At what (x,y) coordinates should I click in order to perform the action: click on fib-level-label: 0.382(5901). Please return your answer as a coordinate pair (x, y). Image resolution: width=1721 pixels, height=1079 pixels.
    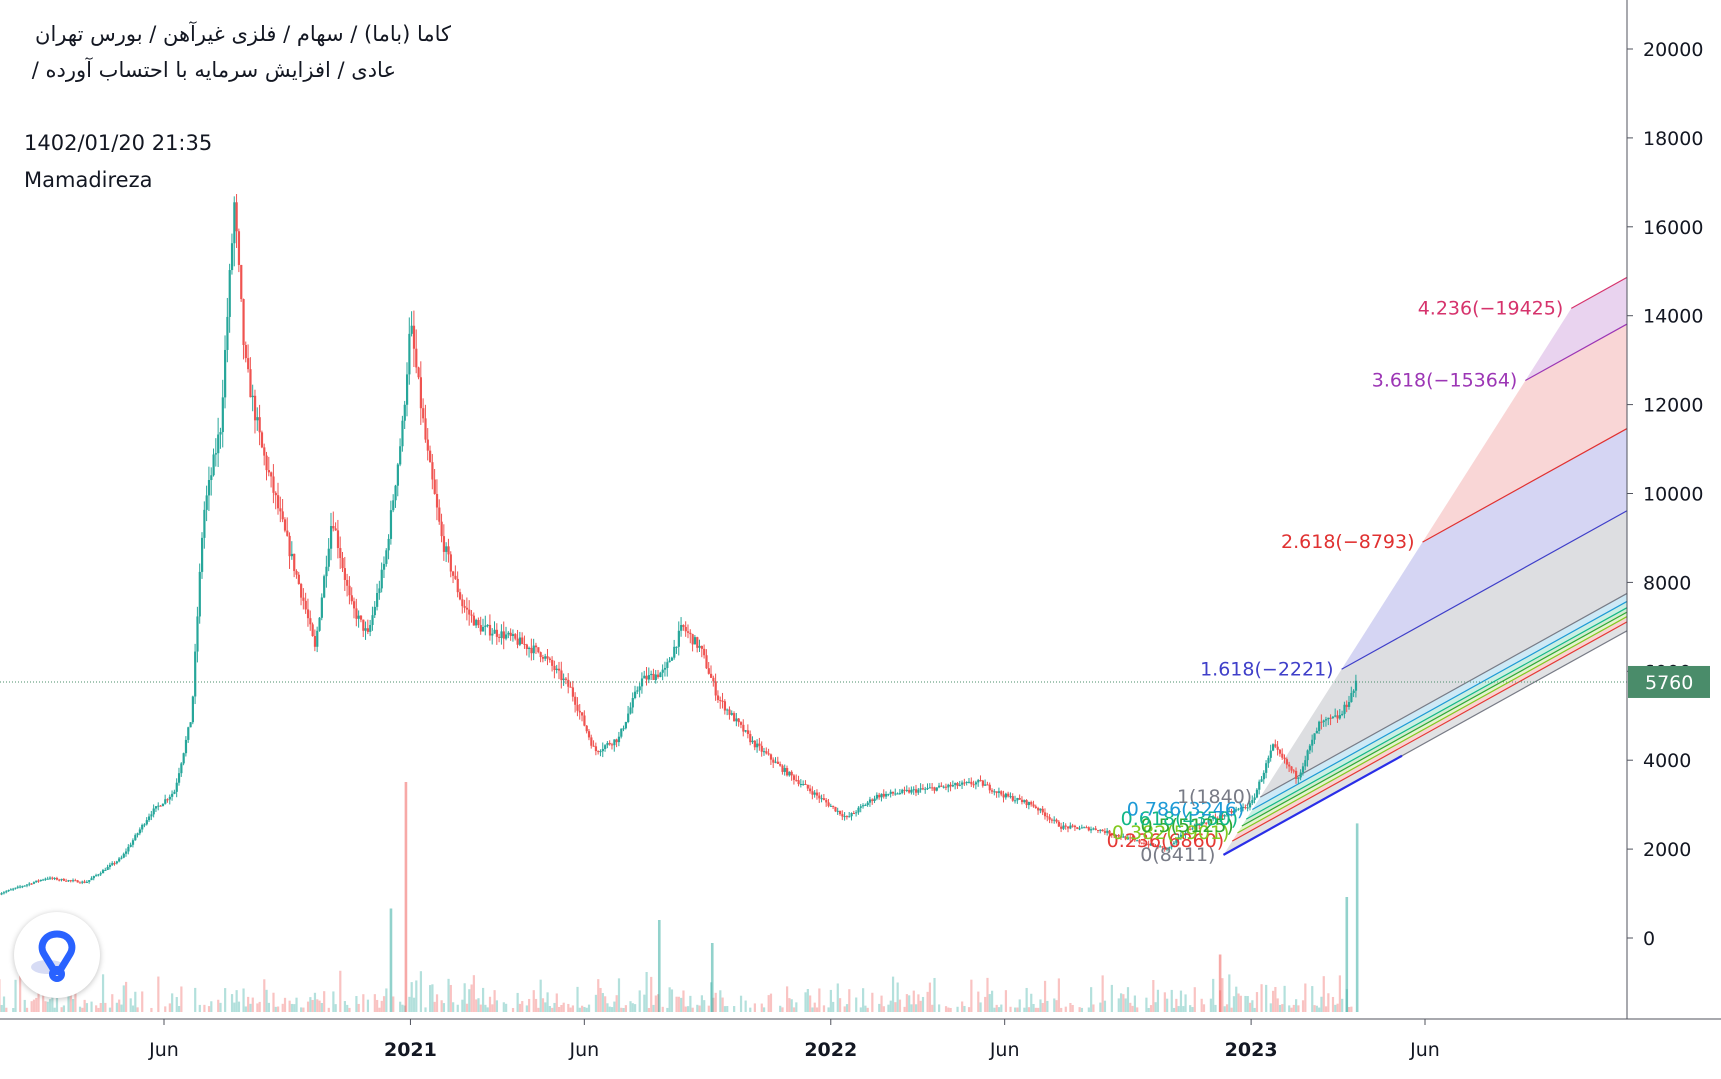
    Looking at the image, I should click on (1171, 833).